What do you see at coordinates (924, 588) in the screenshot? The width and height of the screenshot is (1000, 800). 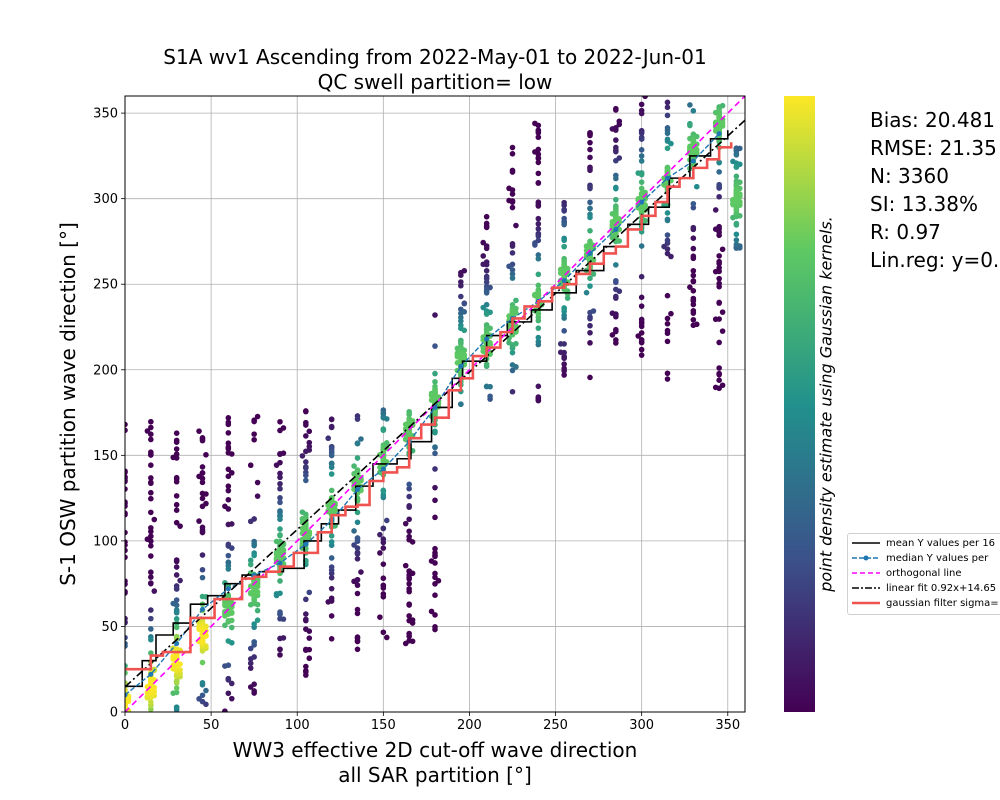 I see `legend-item-linear-fit: linear fit 0.92x+14.65` at bounding box center [924, 588].